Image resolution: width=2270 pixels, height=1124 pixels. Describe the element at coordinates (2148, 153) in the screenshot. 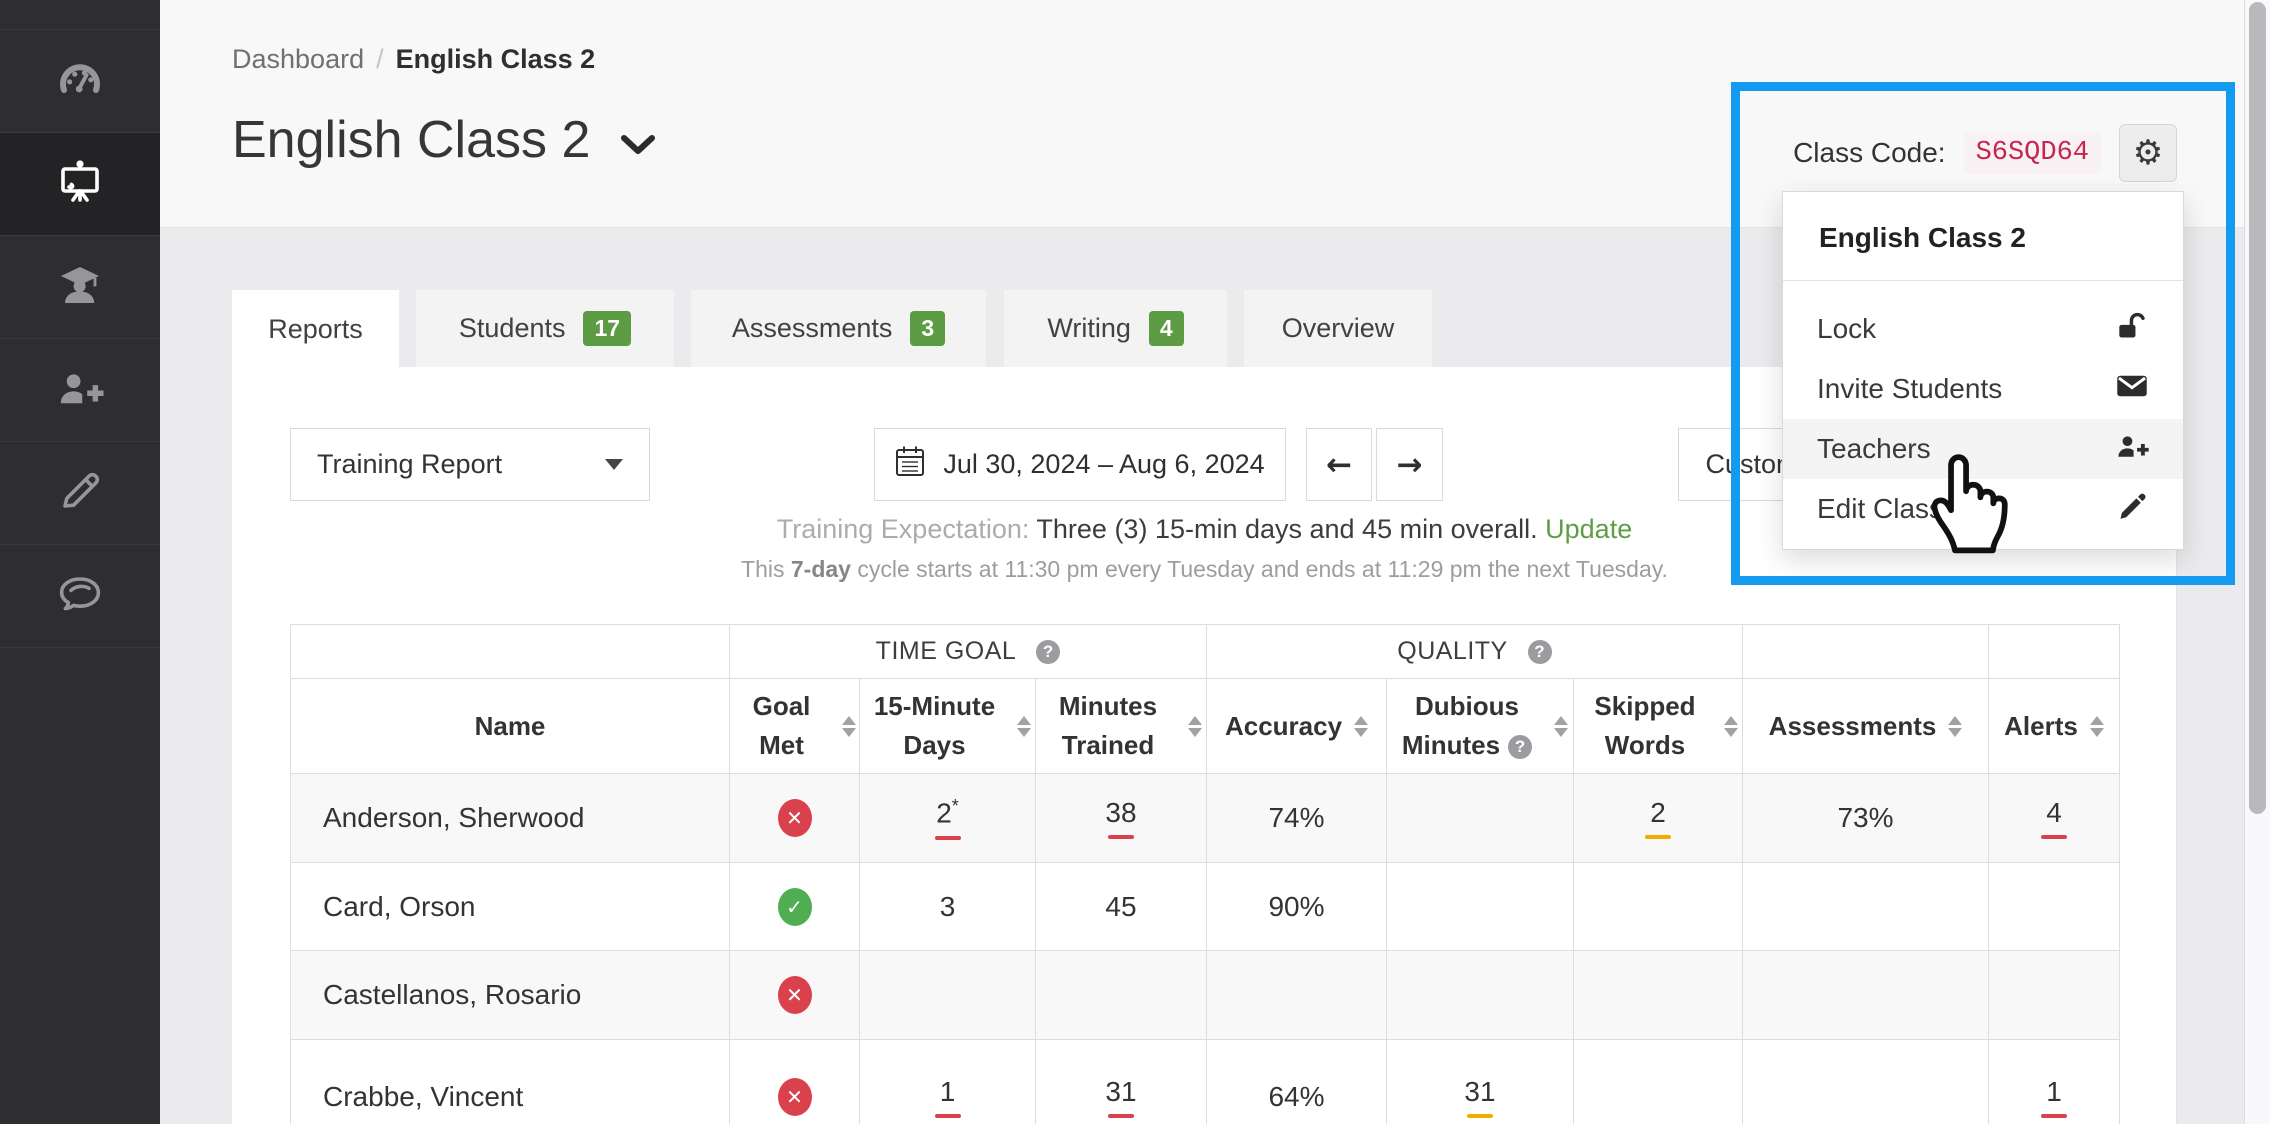

I see `class-settings-button: ⚙` at that location.